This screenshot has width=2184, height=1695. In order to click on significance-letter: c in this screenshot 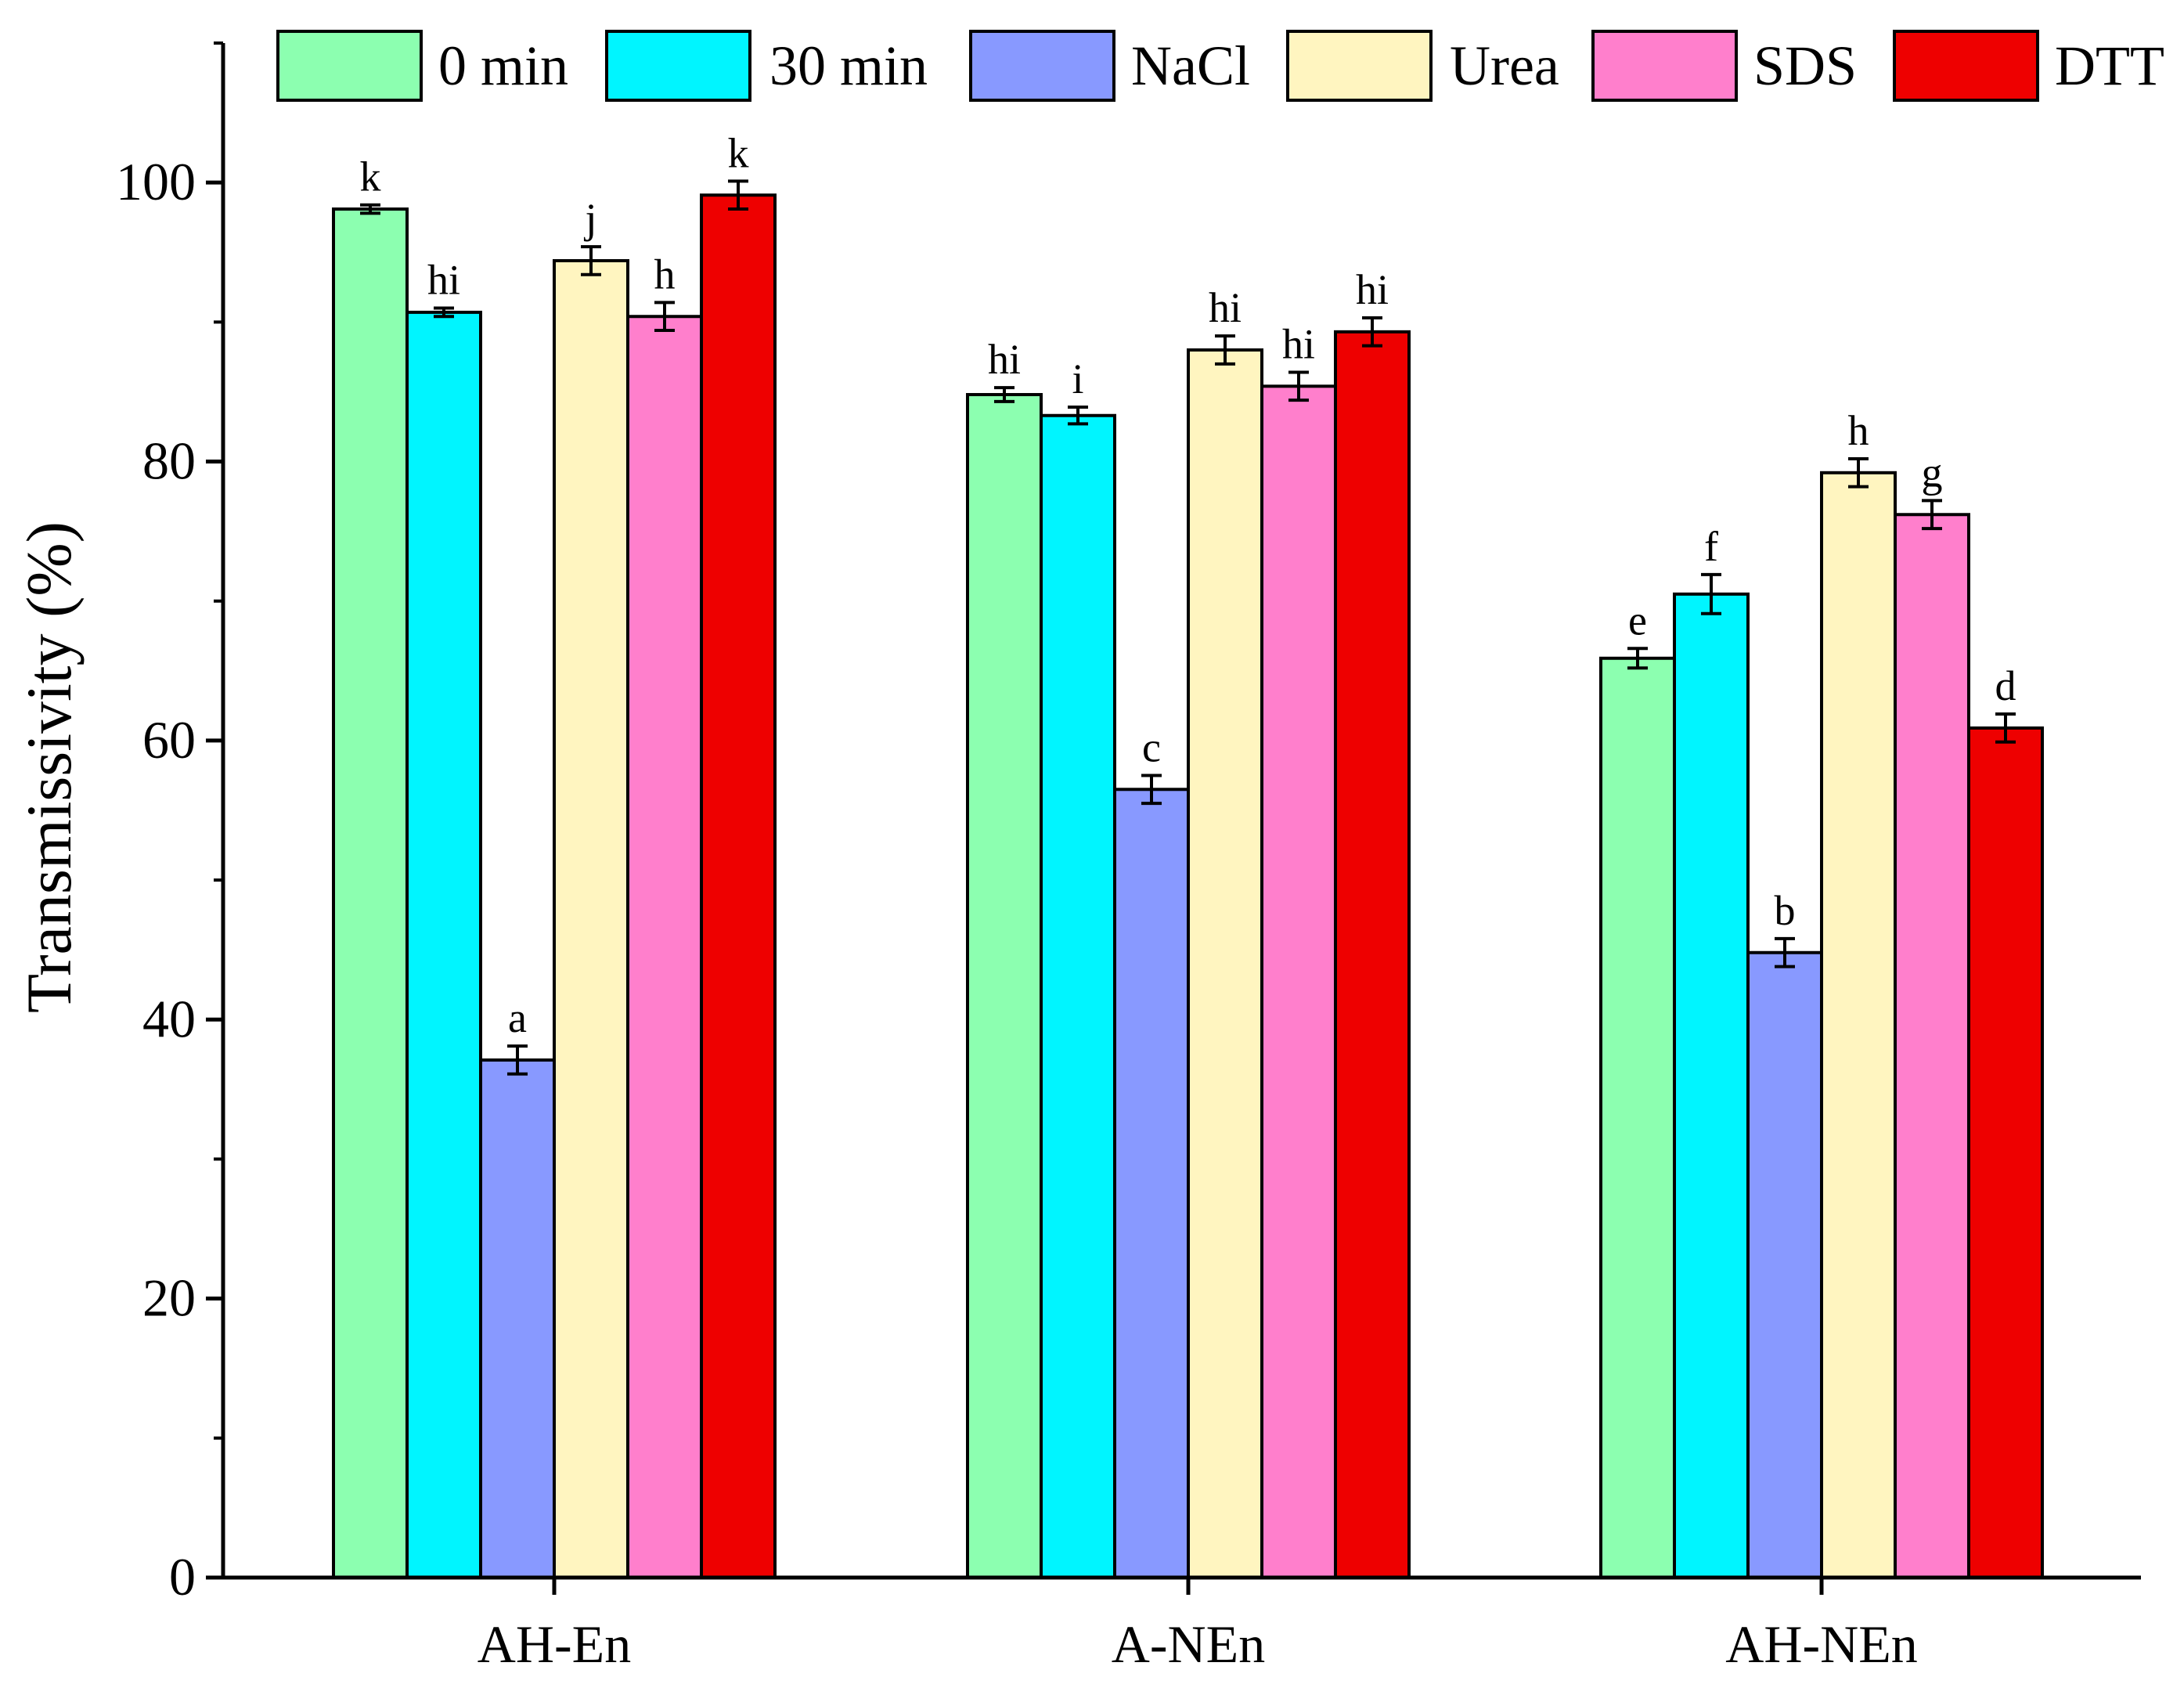, I will do `click(1151, 746)`.